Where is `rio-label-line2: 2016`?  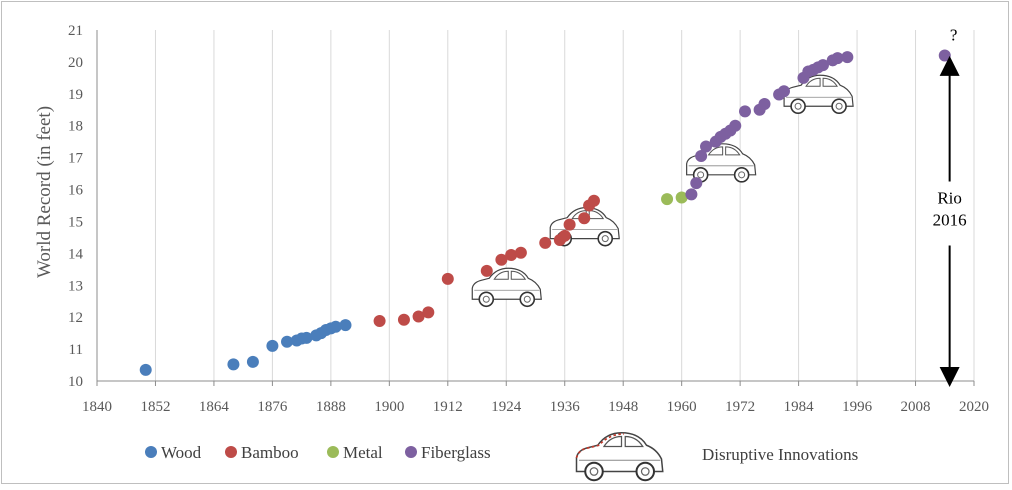
rio-label-line2: 2016 is located at coordinates (950, 219).